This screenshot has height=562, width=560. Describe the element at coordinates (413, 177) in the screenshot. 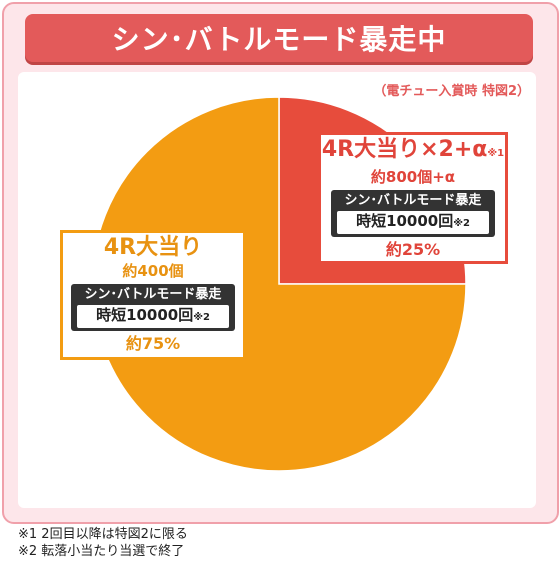

I see `slice-label-payout: 約800個+α` at that location.